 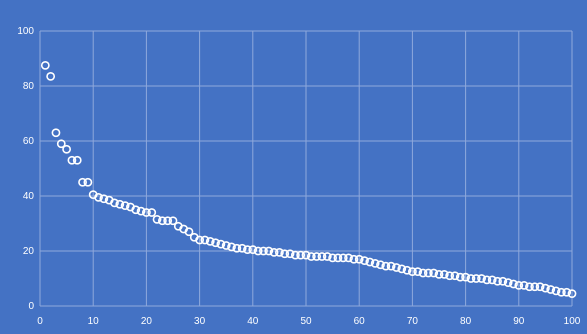 What do you see at coordinates (360, 321) in the screenshot?
I see `x-tick-label: 60` at bounding box center [360, 321].